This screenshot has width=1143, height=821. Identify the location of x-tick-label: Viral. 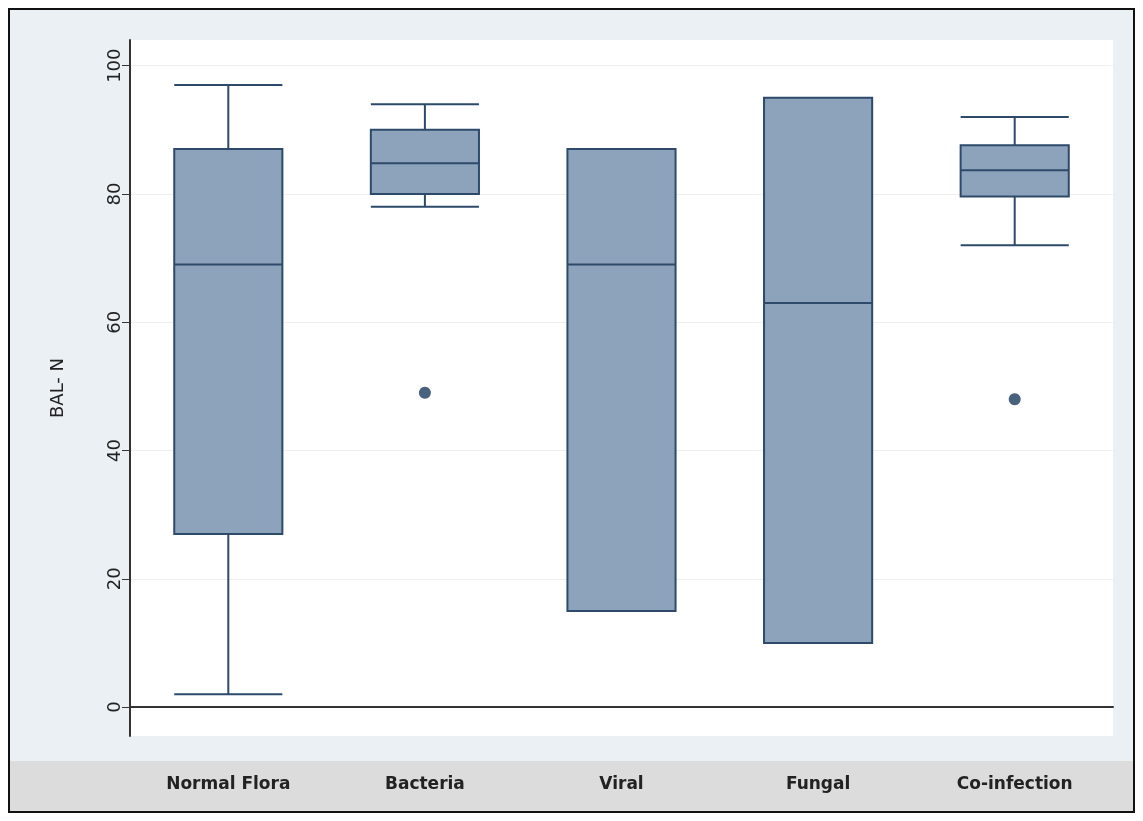
(621, 782).